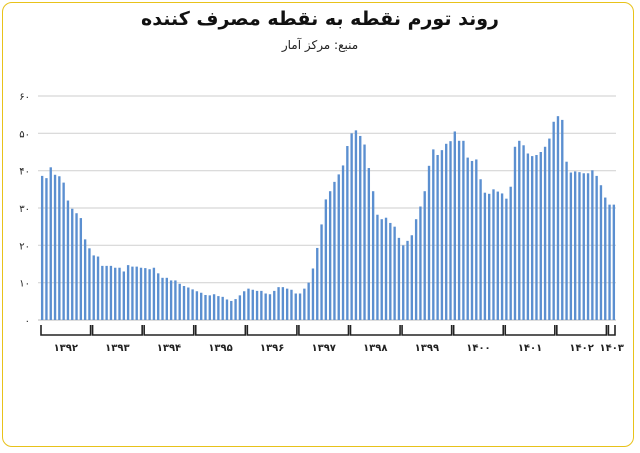 This screenshot has height=453, width=640. I want to click on x-tick-label: ۱۳۹۲, so click(66, 348).